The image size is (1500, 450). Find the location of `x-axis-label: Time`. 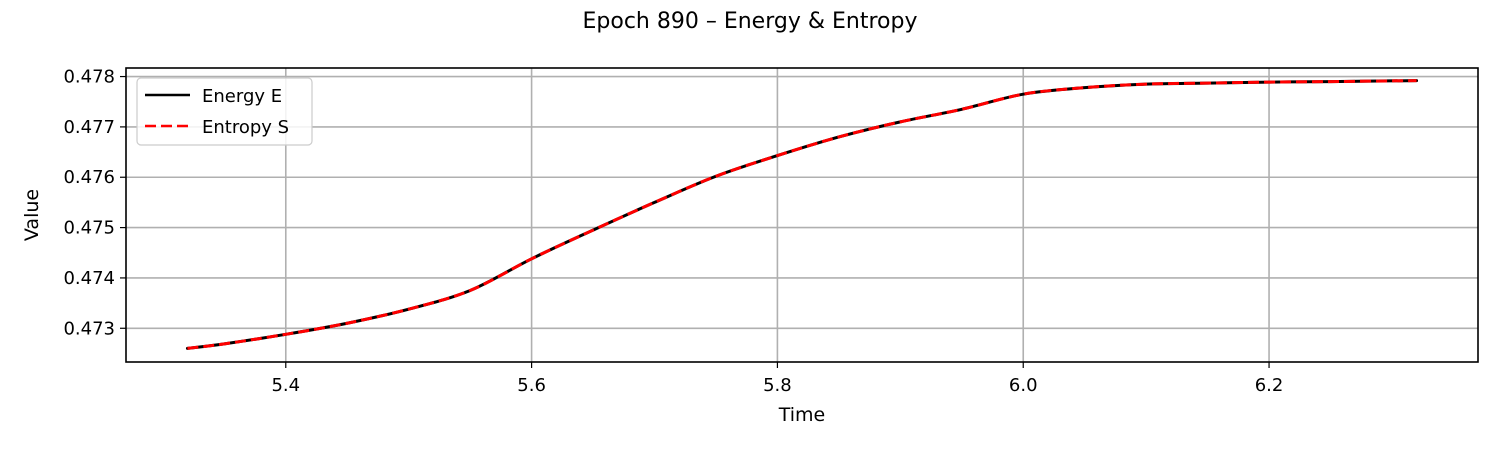

x-axis-label: Time is located at coordinates (802, 415).